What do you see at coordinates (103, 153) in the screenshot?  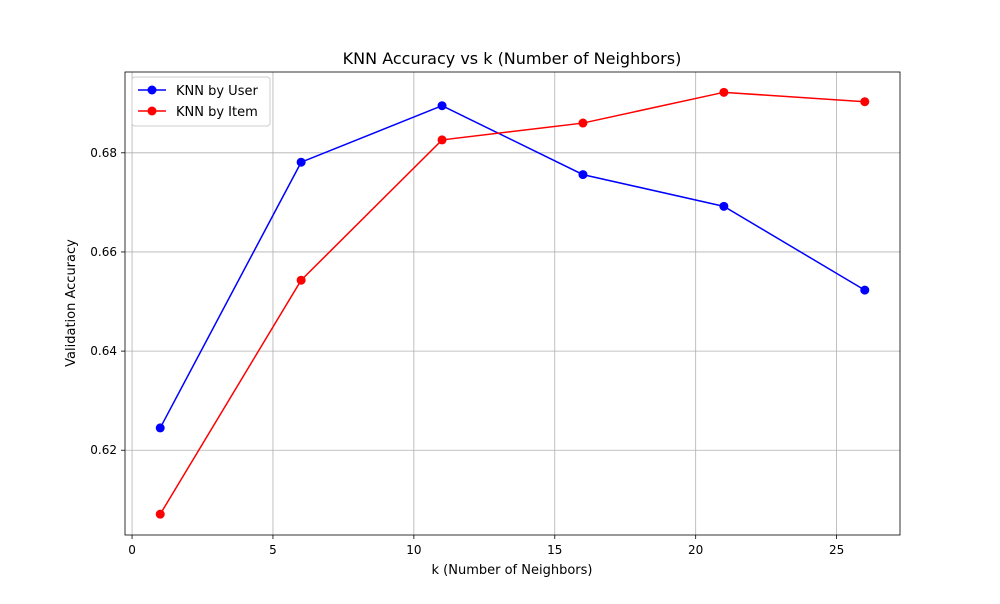 I see `y-tick-label: 0.68` at bounding box center [103, 153].